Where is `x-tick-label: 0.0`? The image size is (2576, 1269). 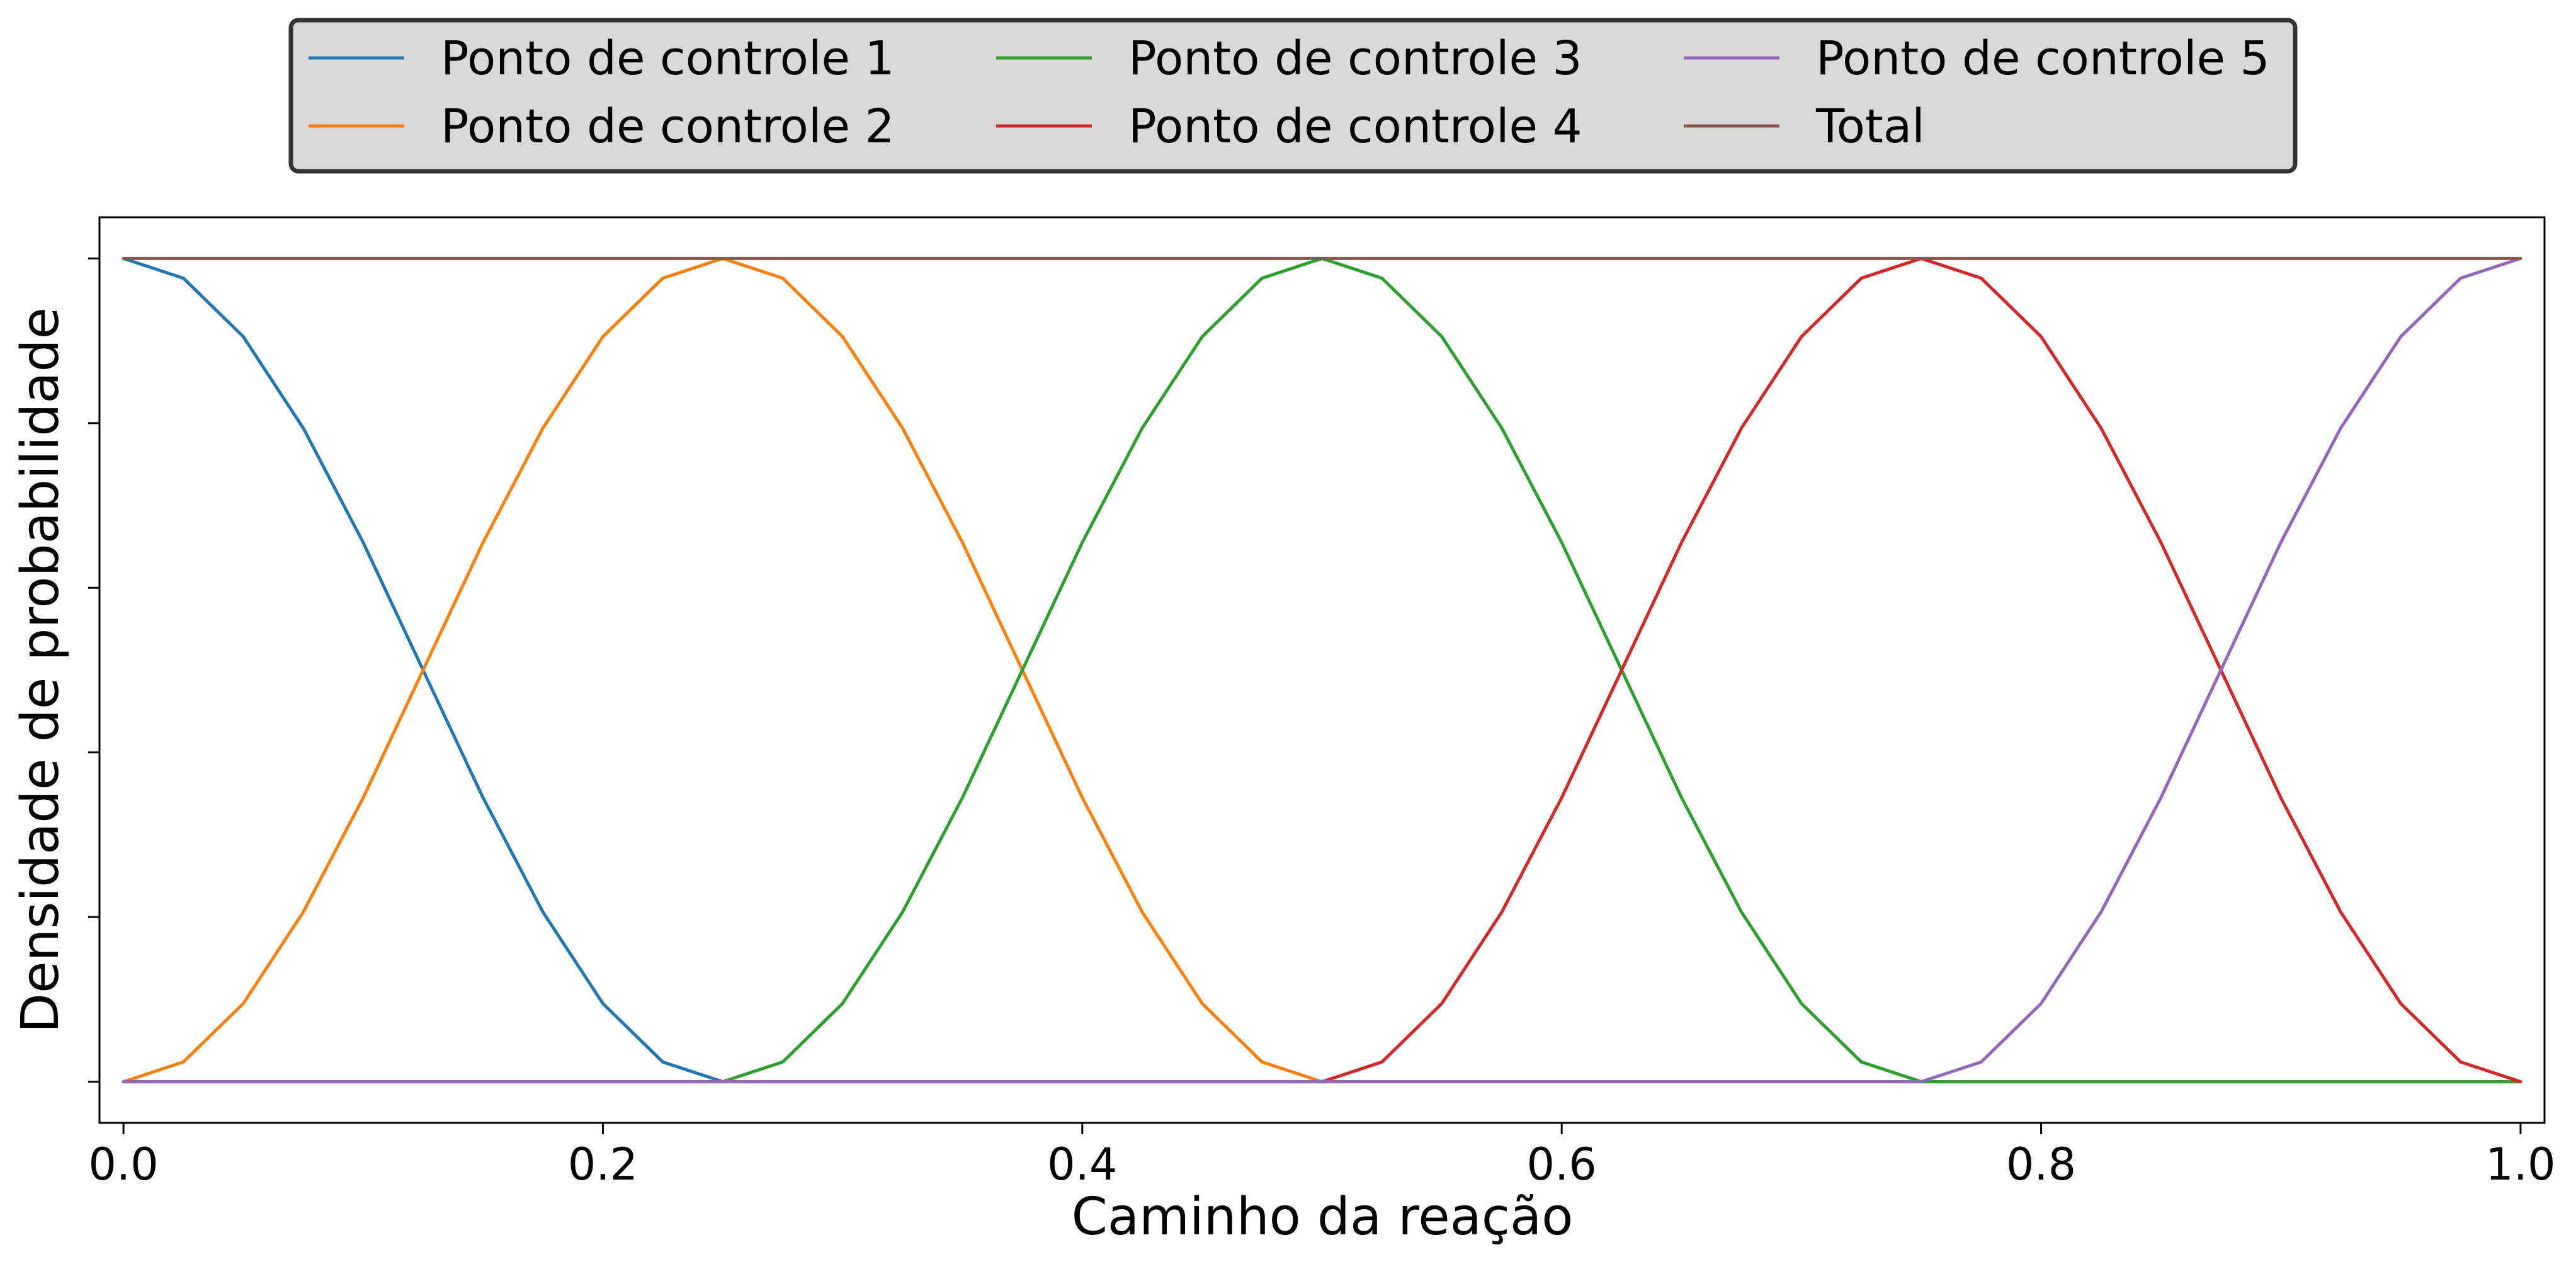 x-tick-label: 0.0 is located at coordinates (123, 1164).